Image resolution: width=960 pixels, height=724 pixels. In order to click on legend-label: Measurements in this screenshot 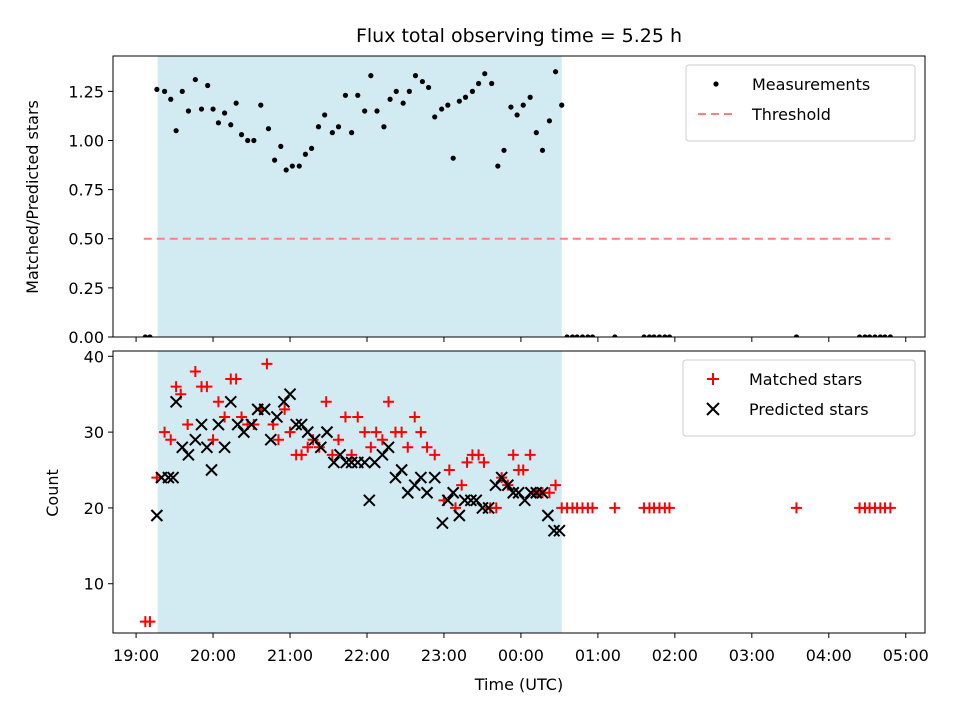, I will do `click(811, 84)`.